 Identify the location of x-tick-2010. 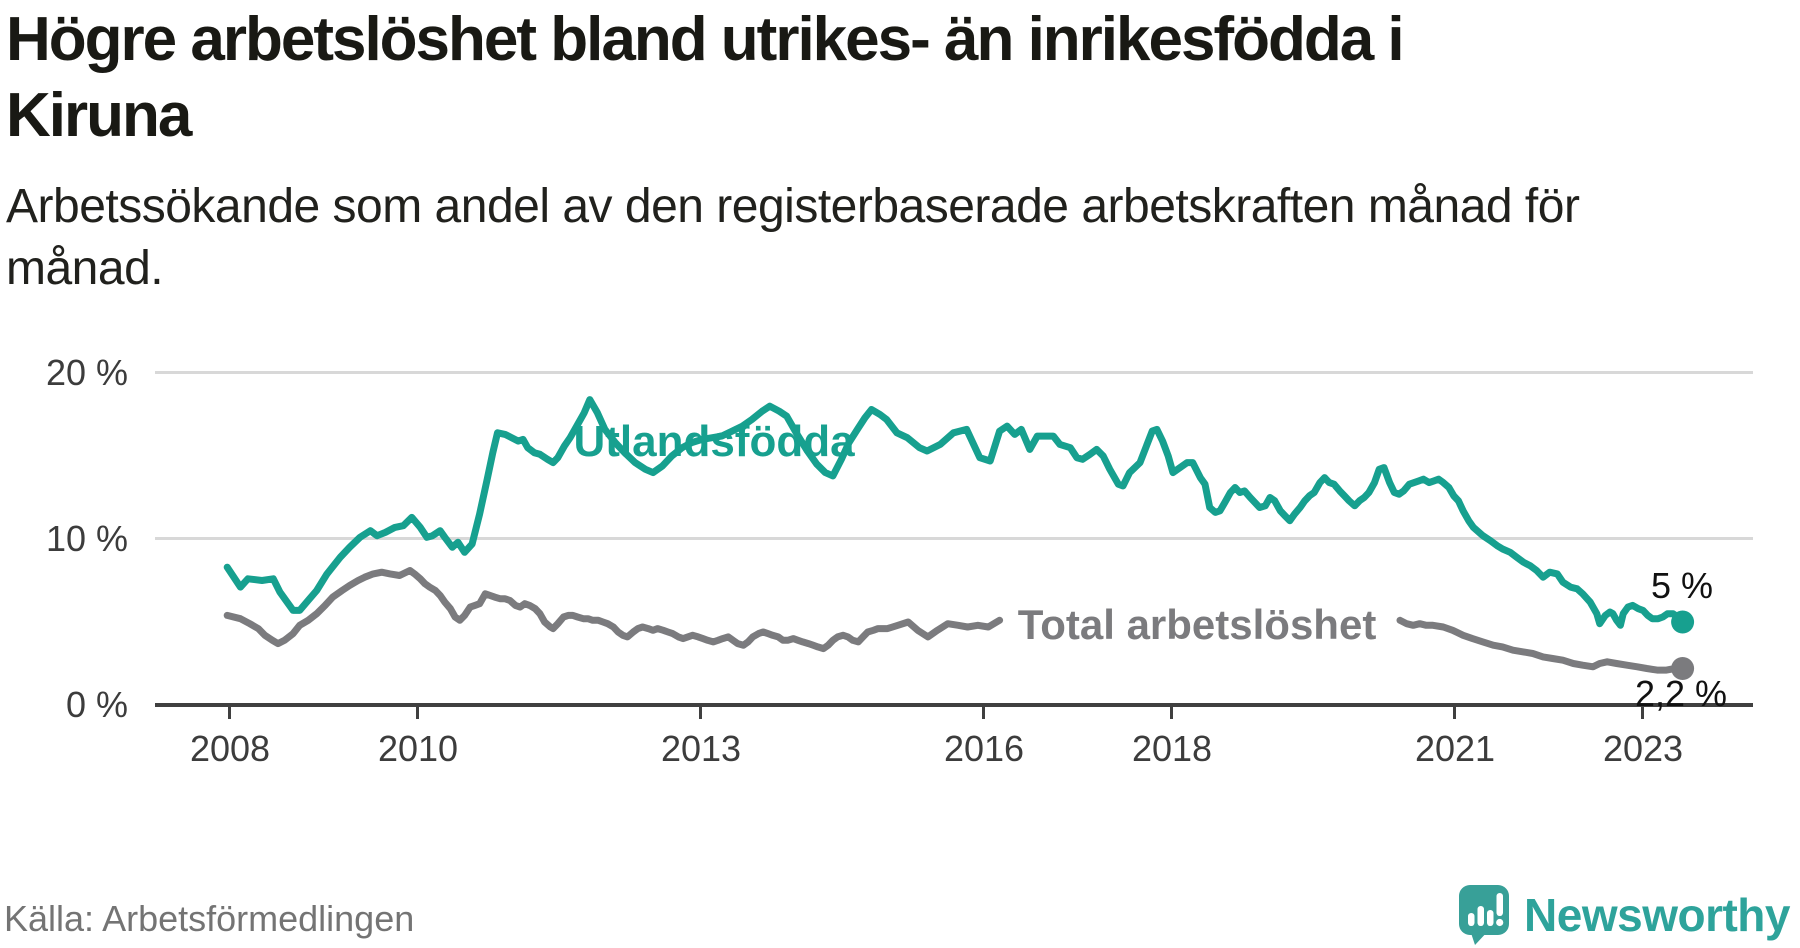
(417, 712).